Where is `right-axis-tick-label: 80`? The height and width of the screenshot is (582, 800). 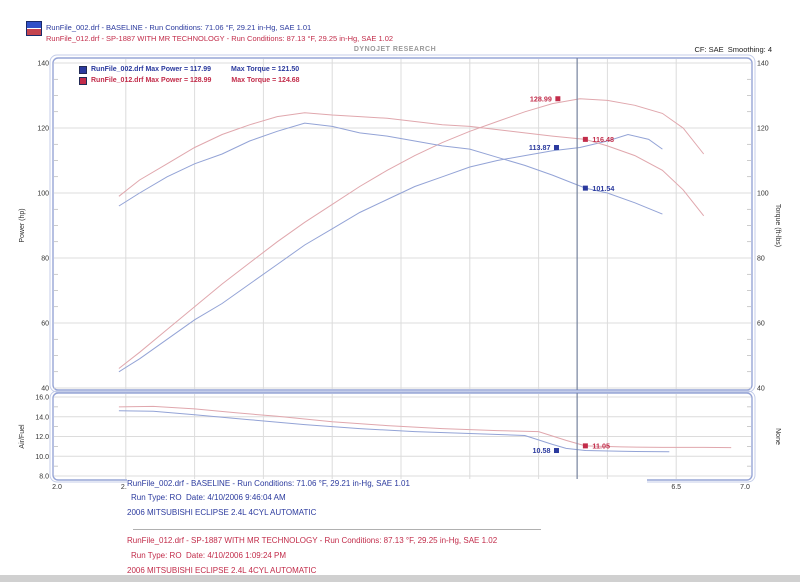
right-axis-tick-label: 80 is located at coordinates (761, 259).